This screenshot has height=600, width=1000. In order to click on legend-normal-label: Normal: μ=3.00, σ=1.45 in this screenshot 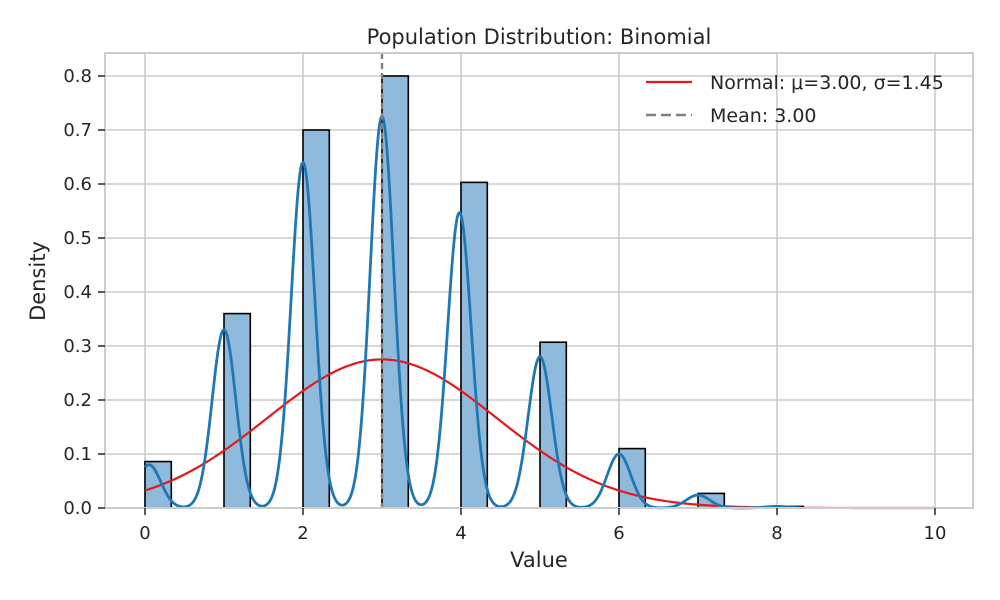, I will do `click(827, 83)`.